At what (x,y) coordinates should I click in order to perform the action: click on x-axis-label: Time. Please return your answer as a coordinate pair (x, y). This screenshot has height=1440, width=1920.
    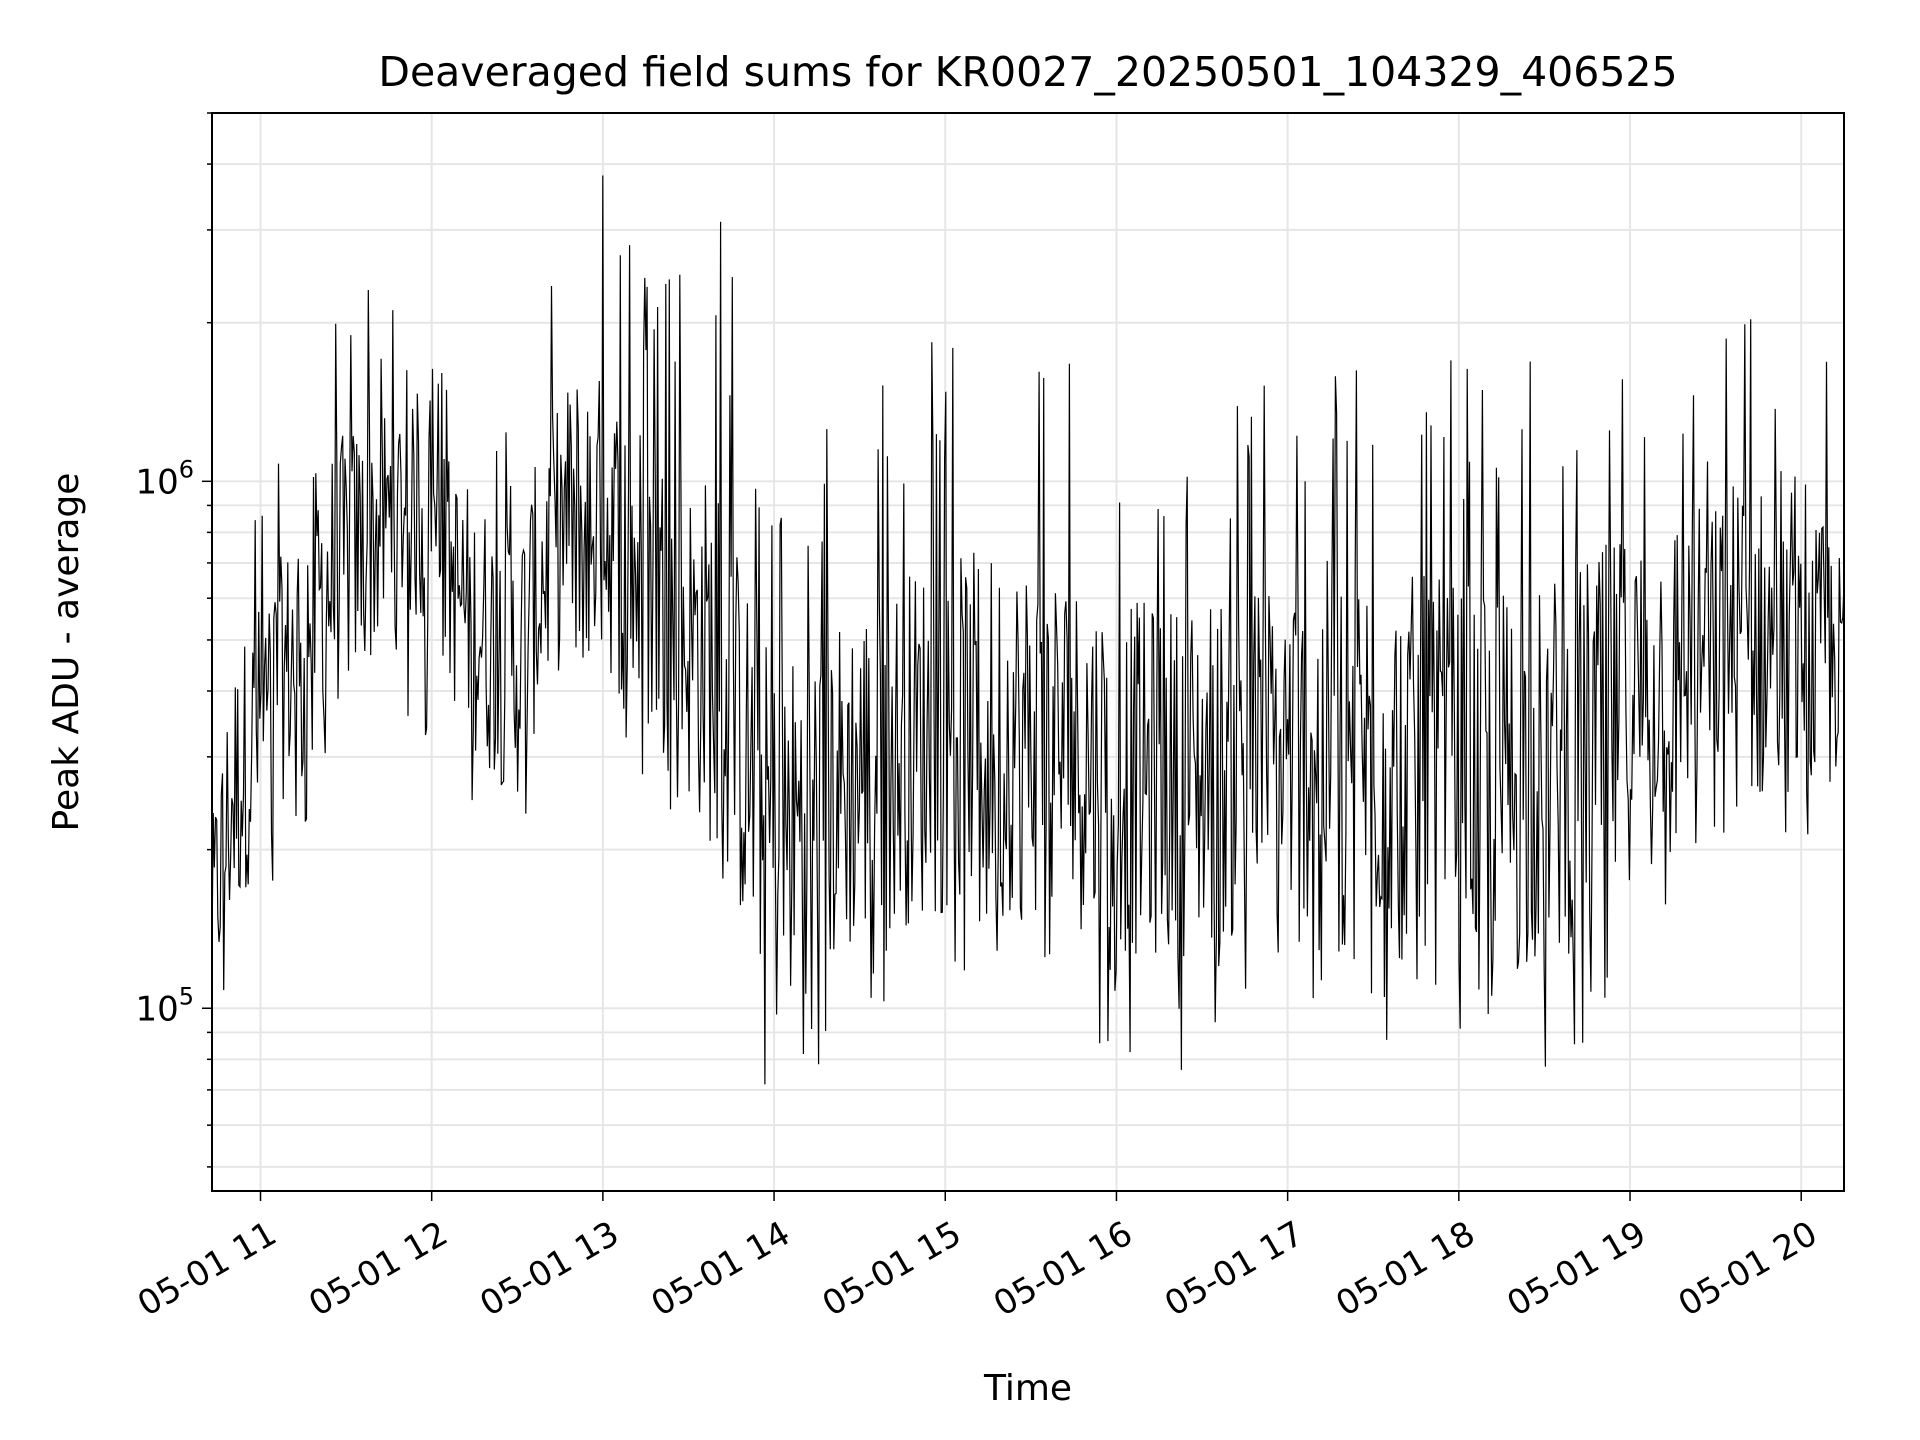
    Looking at the image, I should click on (1027, 1388).